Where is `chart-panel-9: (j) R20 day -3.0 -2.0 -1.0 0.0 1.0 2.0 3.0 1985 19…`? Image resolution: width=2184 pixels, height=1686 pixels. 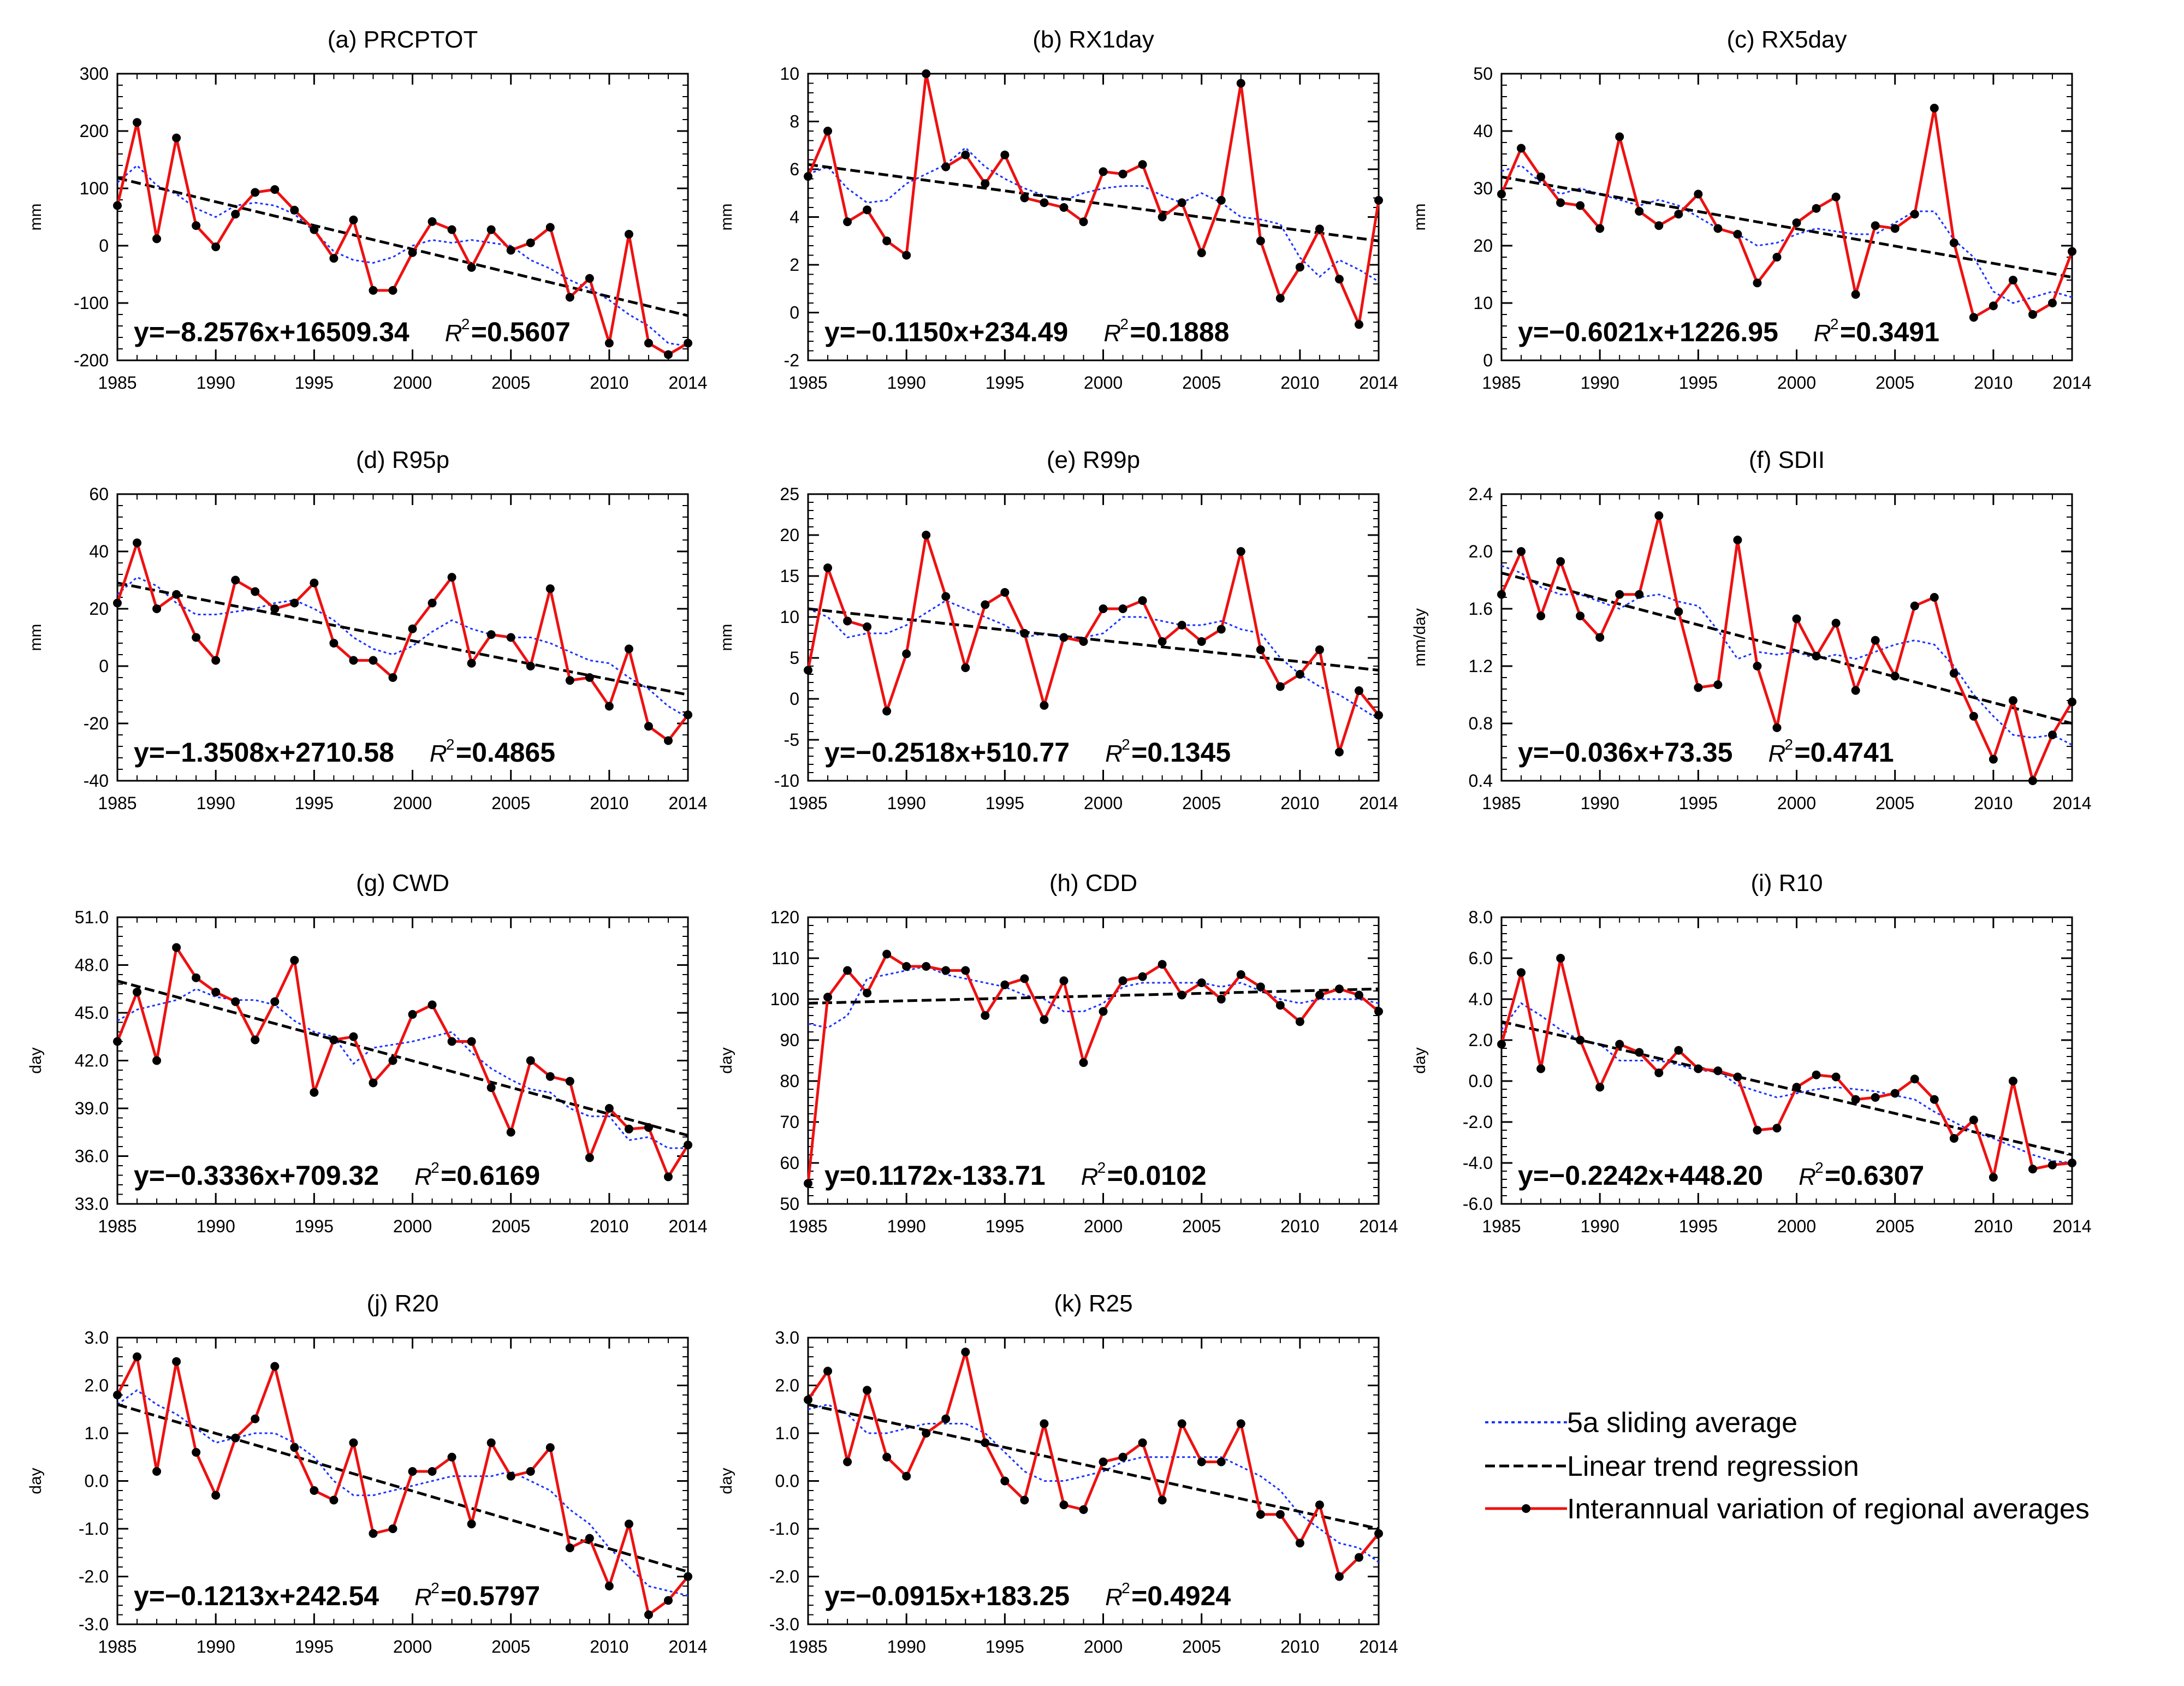
chart-panel-9: (j) R20 day -3.0 -2.0 -1.0 0.0 1.0 2.0 3.0 1985 19… is located at coordinates (368, 1473).